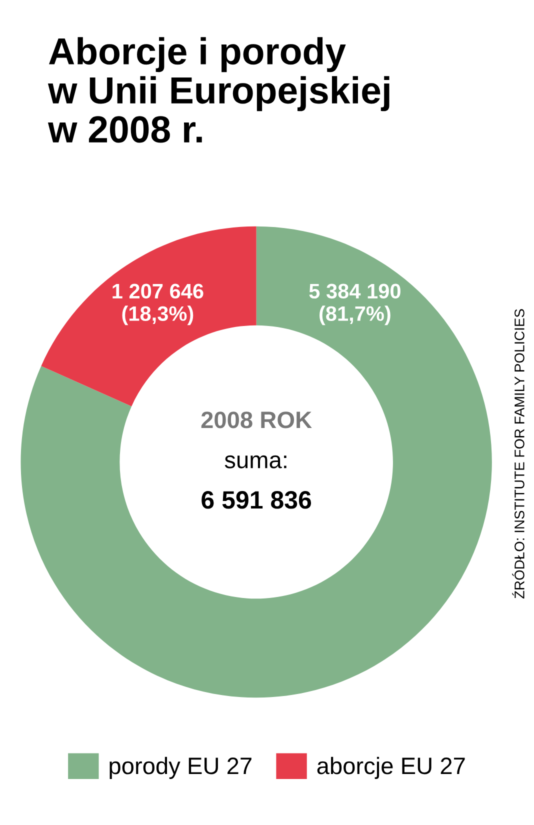 This screenshot has height=825, width=534. Describe the element at coordinates (158, 305) in the screenshot. I see `data-label: 1 207 646 (18,3%)` at that location.